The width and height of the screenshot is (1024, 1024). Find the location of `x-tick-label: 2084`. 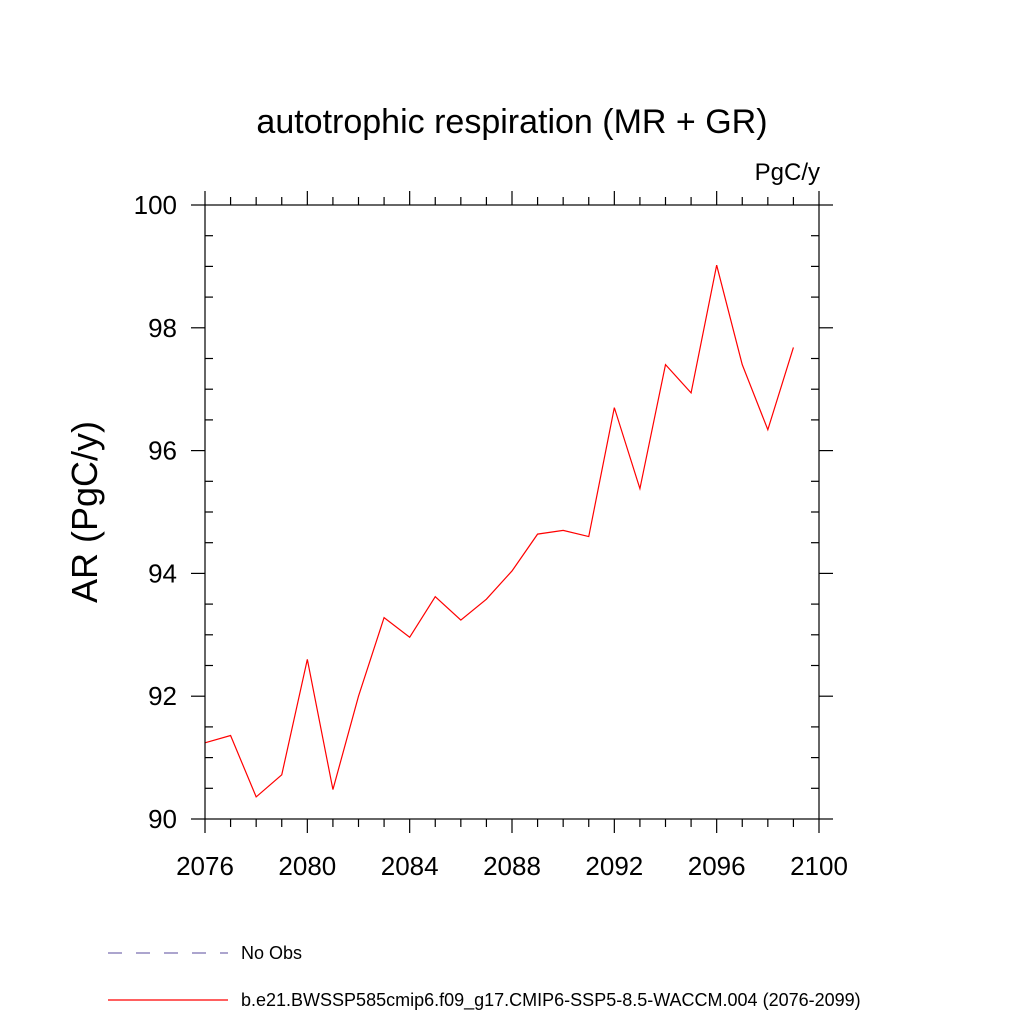

x-tick-label: 2084 is located at coordinates (410, 866).